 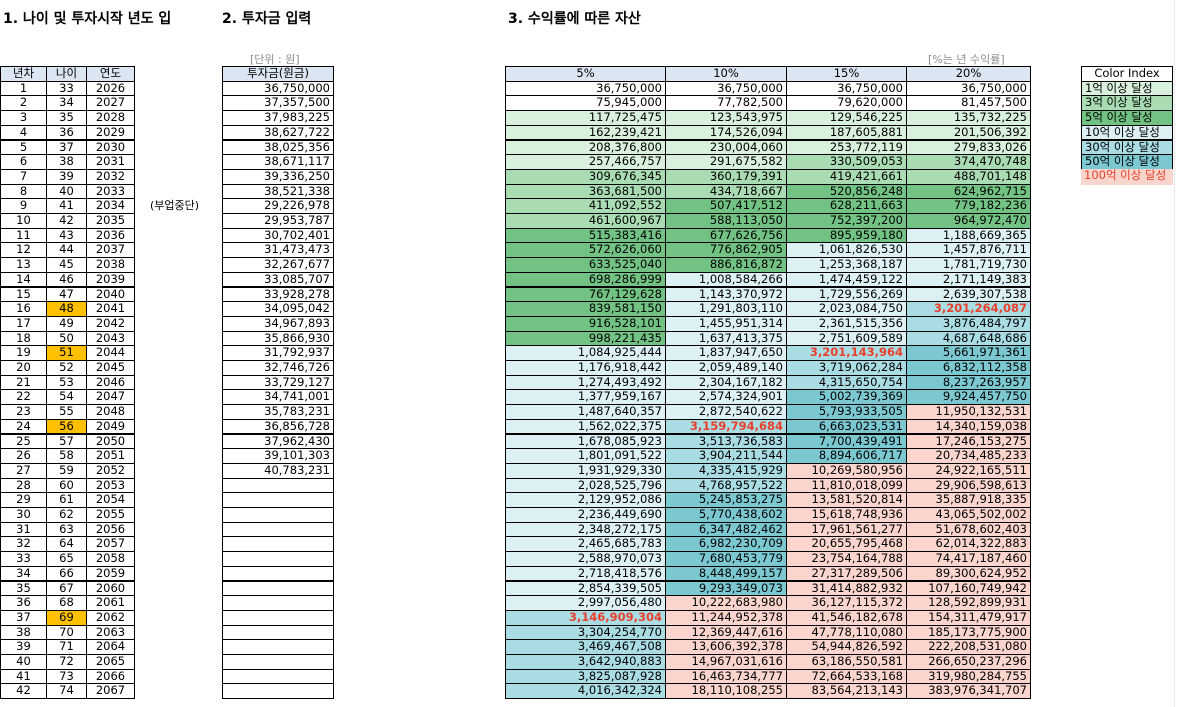 What do you see at coordinates (968, 412) in the screenshot?
I see `asset-cell: 11,950,132,531` at bounding box center [968, 412].